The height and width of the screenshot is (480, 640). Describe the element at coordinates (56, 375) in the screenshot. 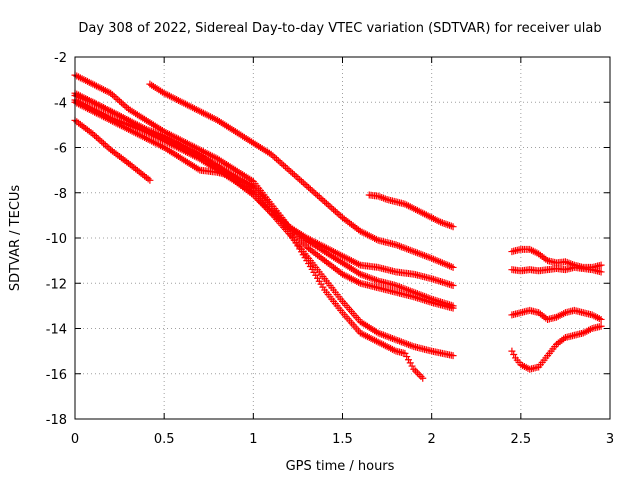

I see `y-tick-label: -16` at that location.